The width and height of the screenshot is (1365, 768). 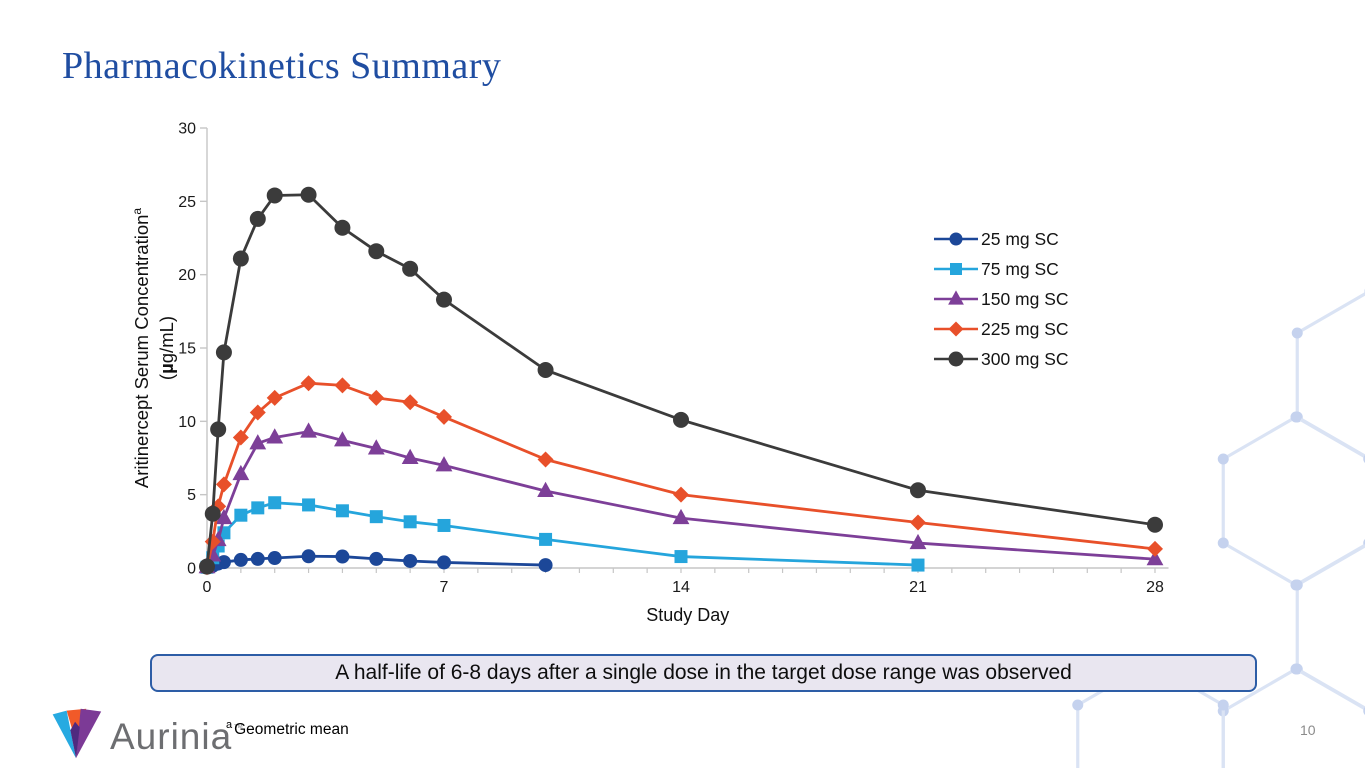 I want to click on legend-marker-150-mg-sc, so click(x=956, y=297).